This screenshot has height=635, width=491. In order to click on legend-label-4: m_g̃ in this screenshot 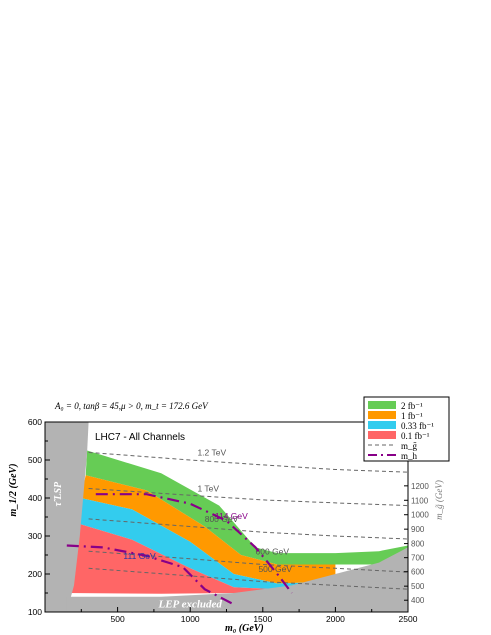, I will do `click(409, 446)`.